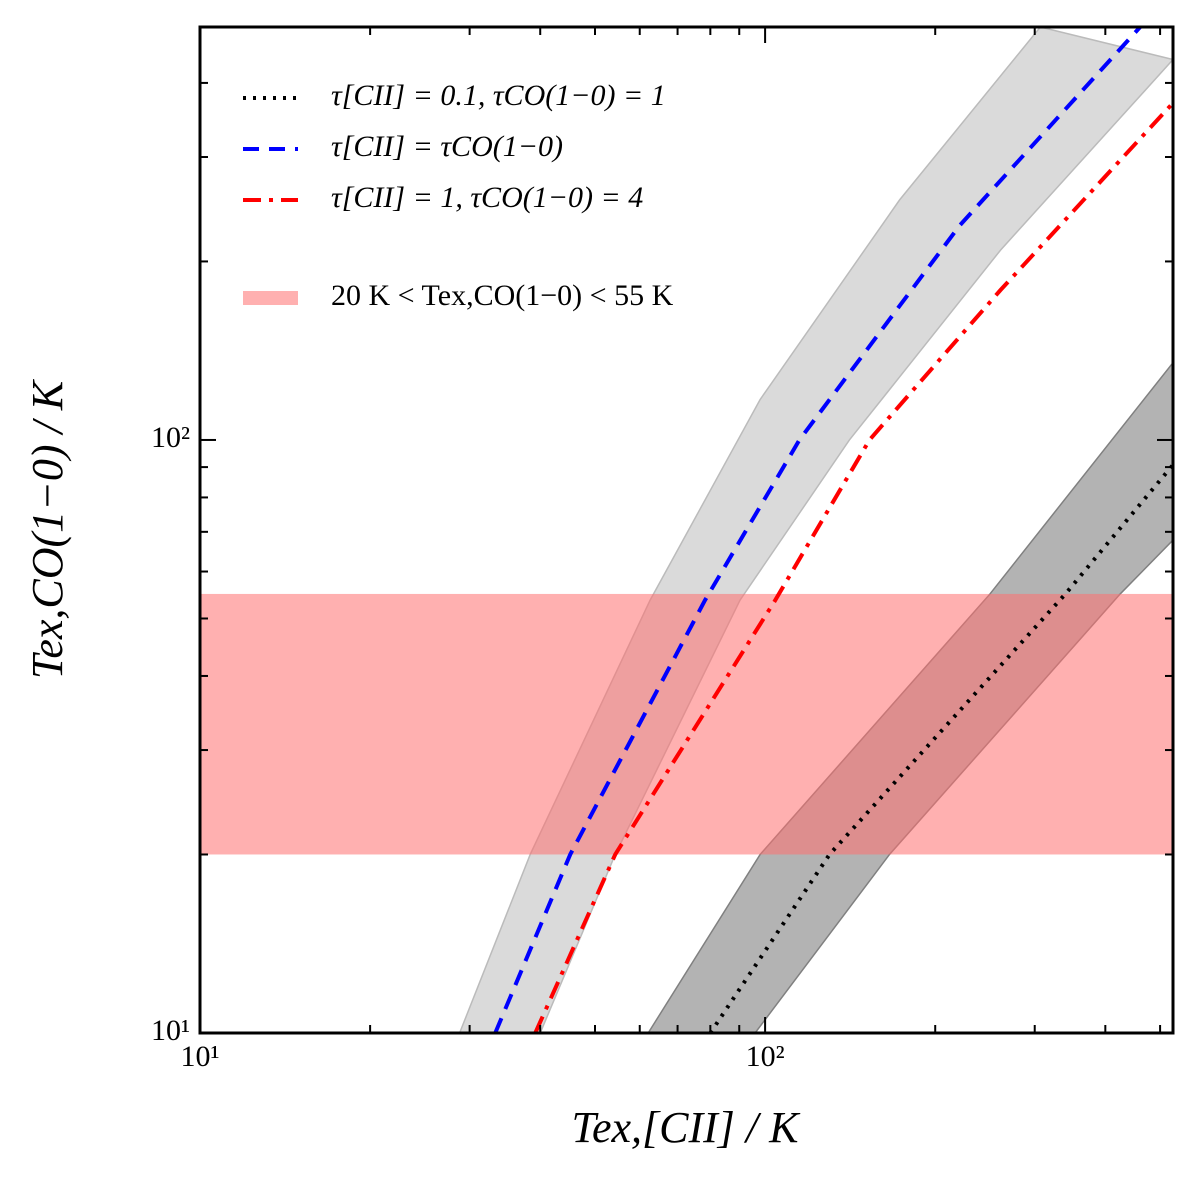 Image resolution: width=1200 pixels, height=1186 pixels. Describe the element at coordinates (47, 528) in the screenshot. I see `y-axis-label: Tex,CO(1−0) / K` at that location.